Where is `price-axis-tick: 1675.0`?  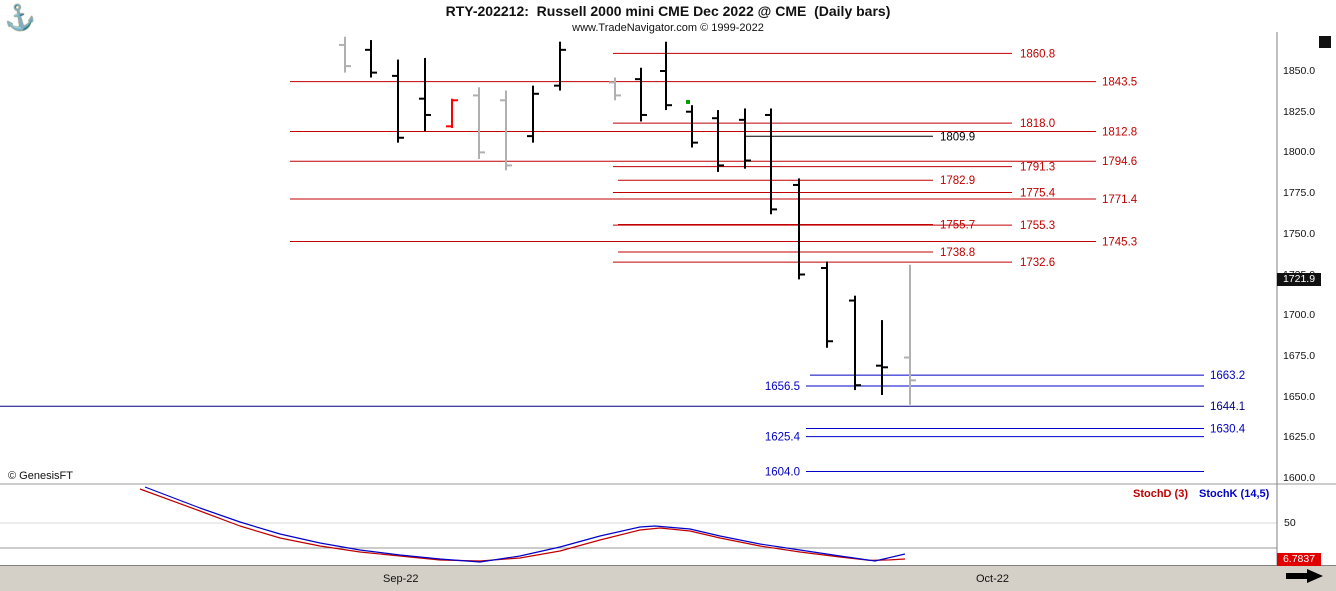
price-axis-tick: 1675.0 is located at coordinates (1299, 355).